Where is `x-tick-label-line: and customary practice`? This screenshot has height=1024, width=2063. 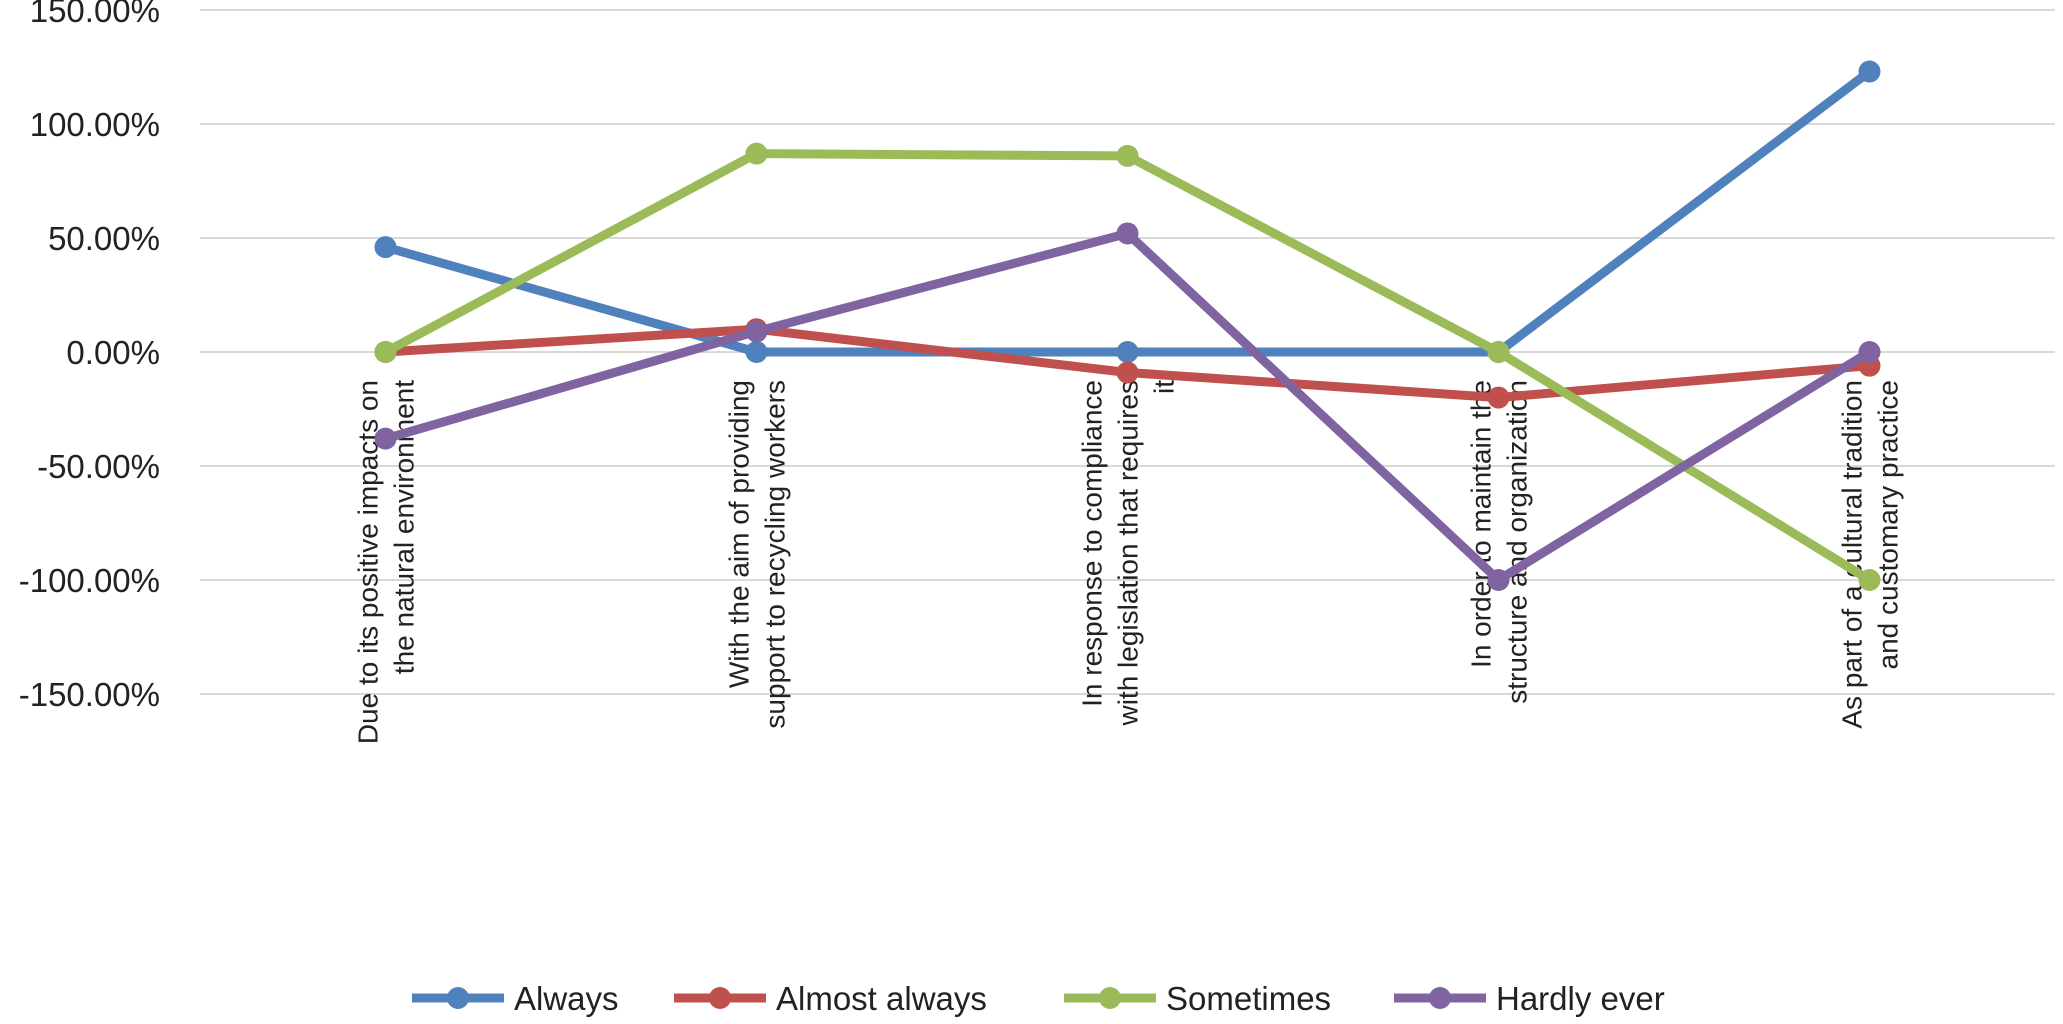
x-tick-label-line: and customary practice is located at coordinates (1888, 524).